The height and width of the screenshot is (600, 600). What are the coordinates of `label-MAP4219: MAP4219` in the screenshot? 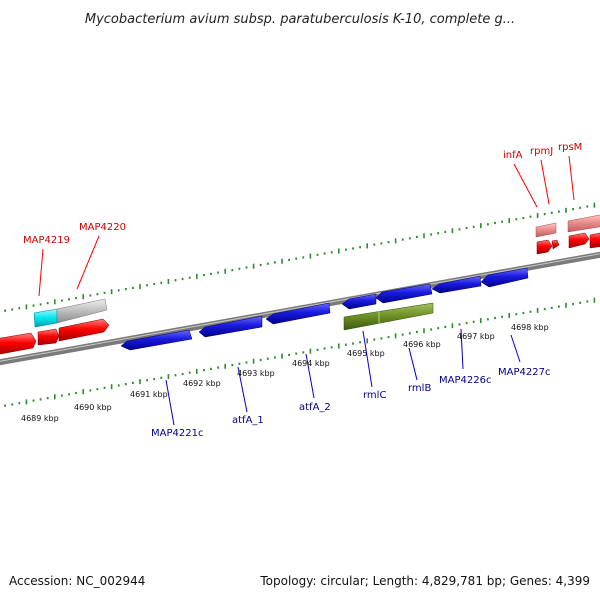 It's located at (46, 240).